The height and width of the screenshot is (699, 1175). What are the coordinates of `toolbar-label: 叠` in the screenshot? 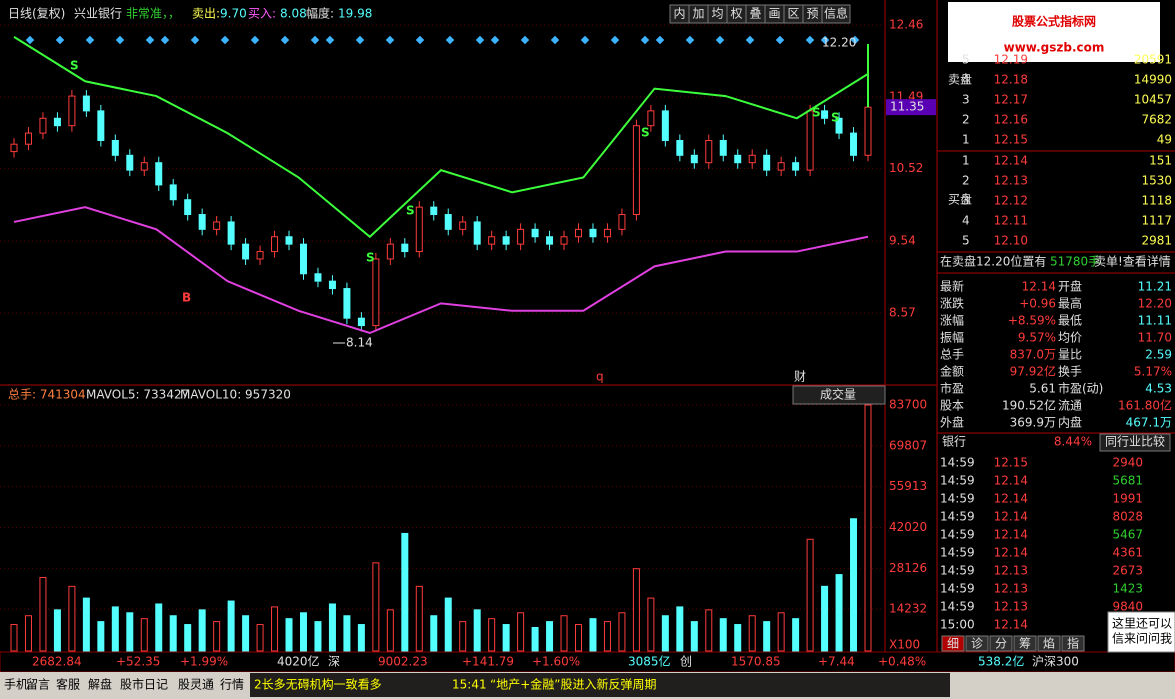 It's located at (755, 14).